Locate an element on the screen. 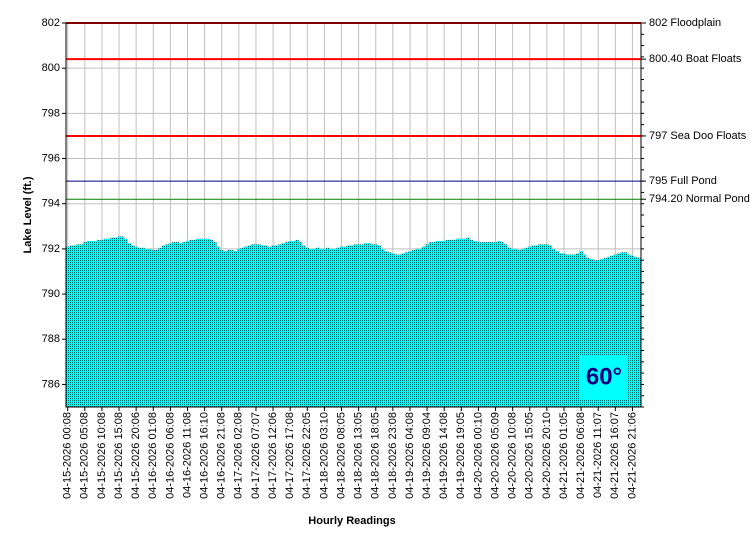  reference-label: 794.20 Normal Pond is located at coordinates (699, 199).